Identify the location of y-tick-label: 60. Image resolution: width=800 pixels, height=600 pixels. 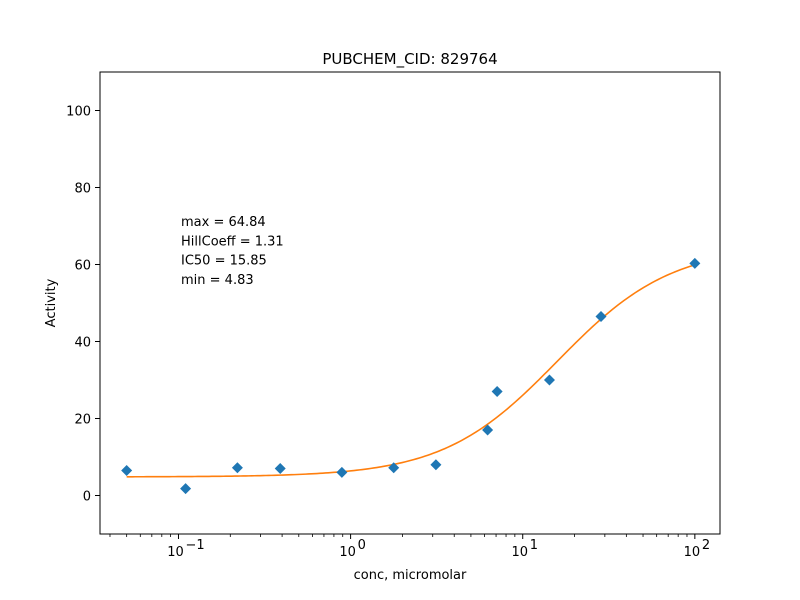
(82, 266).